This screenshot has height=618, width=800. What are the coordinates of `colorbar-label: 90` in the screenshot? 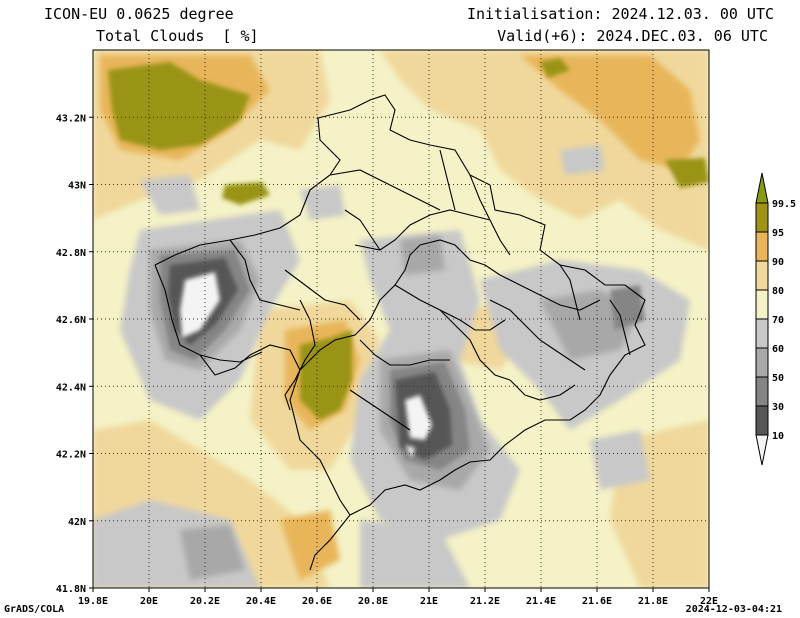 It's located at (778, 262).